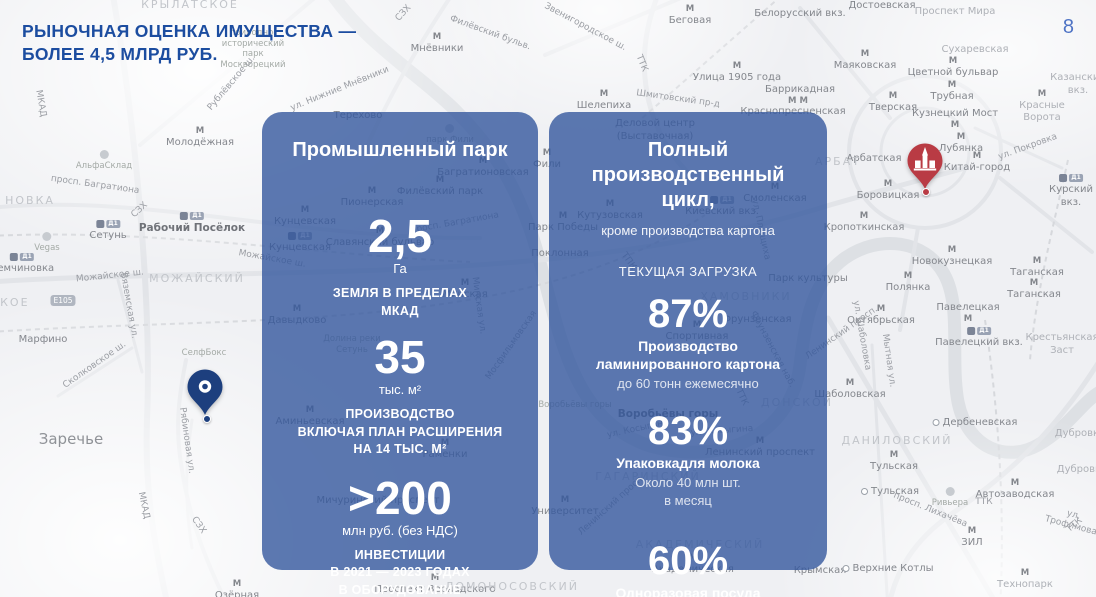 The width and height of the screenshot is (1096, 597). What do you see at coordinates (604, 100) in the screenshot?
I see `map-label: М Шелепиха` at bounding box center [604, 100].